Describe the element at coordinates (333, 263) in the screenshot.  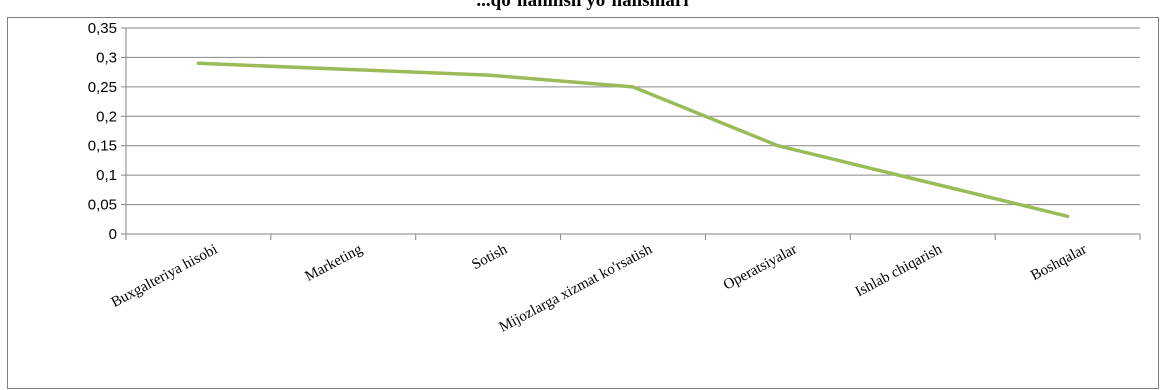
I see `x-tick-label: Marketing` at that location.